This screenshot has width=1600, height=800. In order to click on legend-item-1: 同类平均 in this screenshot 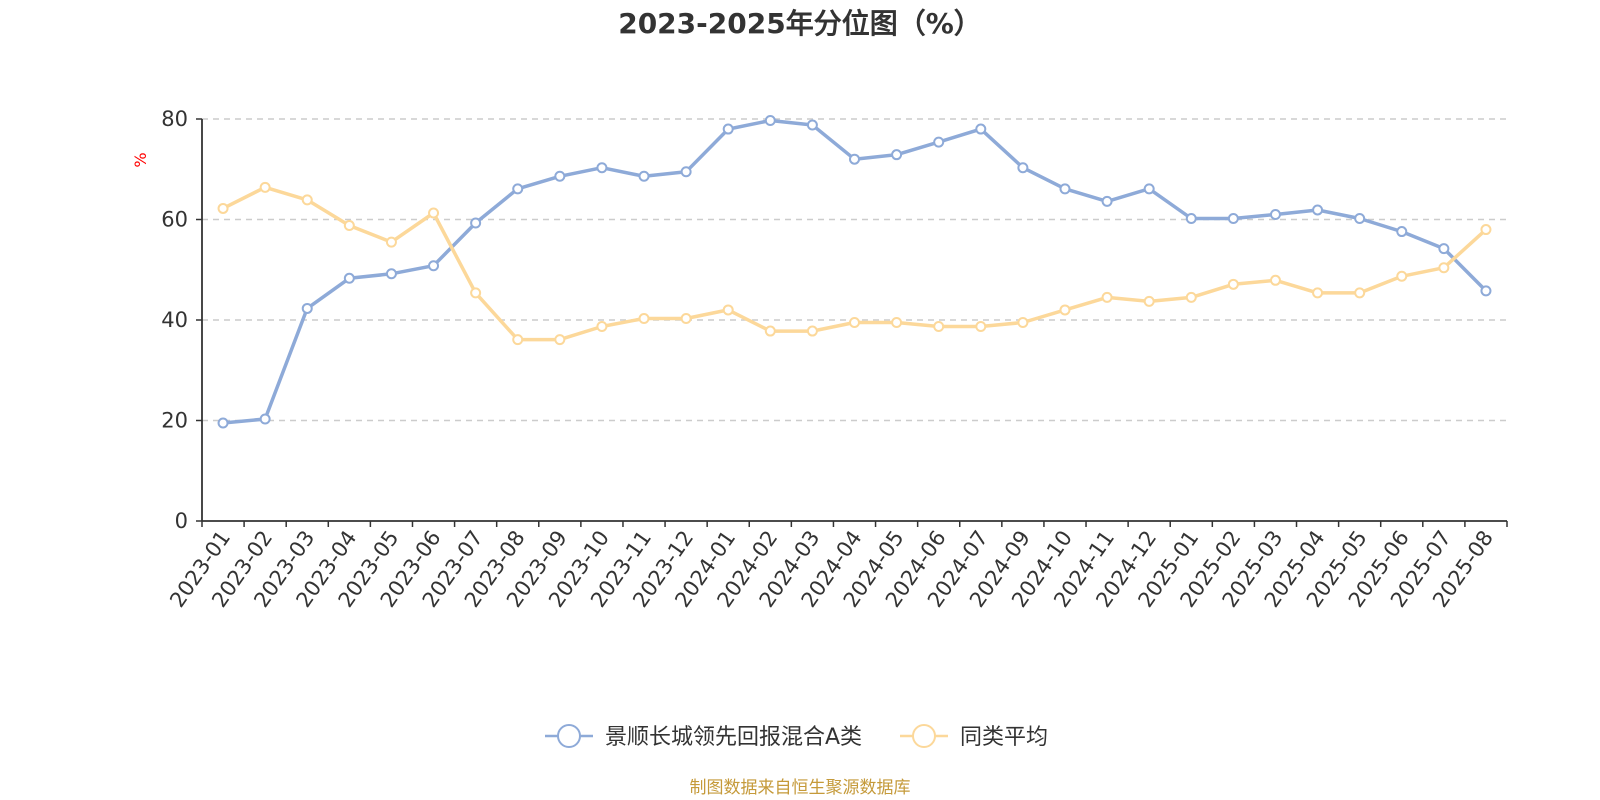, I will do `click(974, 737)`.